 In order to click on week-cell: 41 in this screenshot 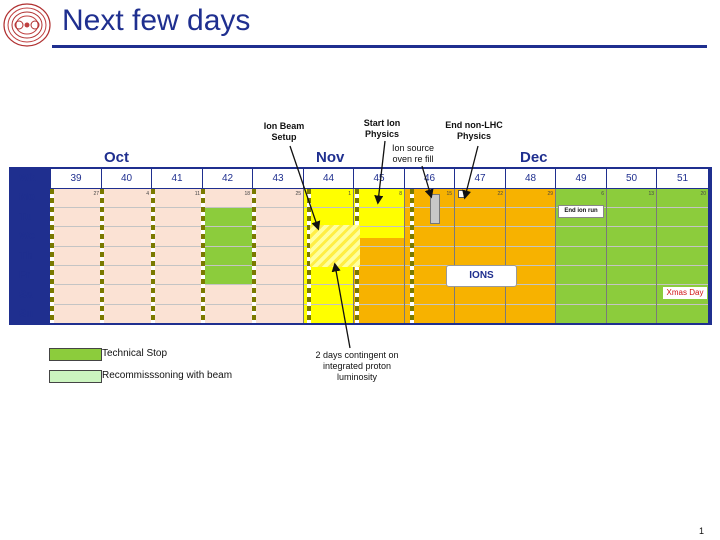, I will do `click(177, 178)`.